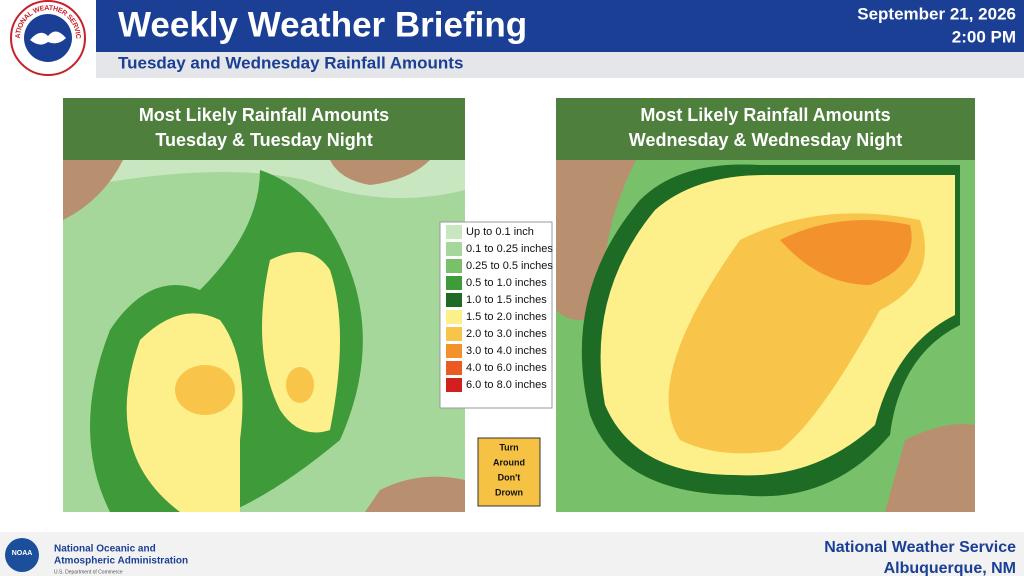 This screenshot has width=1024, height=576. I want to click on map-title: Tuesday & Tuesday Night, so click(263, 140).